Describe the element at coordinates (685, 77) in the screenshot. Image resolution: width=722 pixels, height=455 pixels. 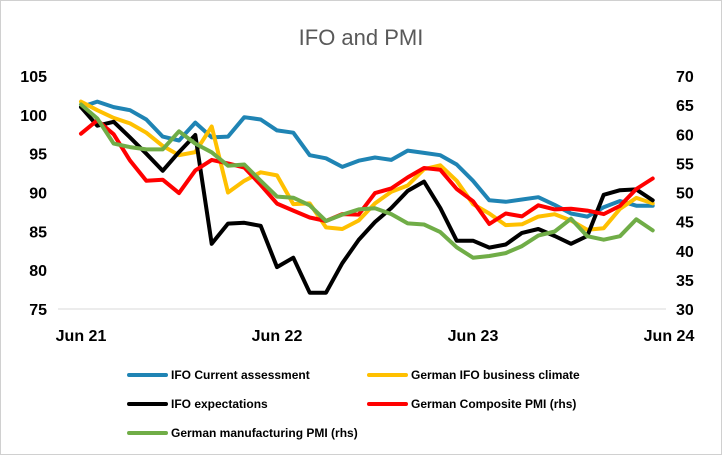
I see `right-y-tick-label: 70` at that location.